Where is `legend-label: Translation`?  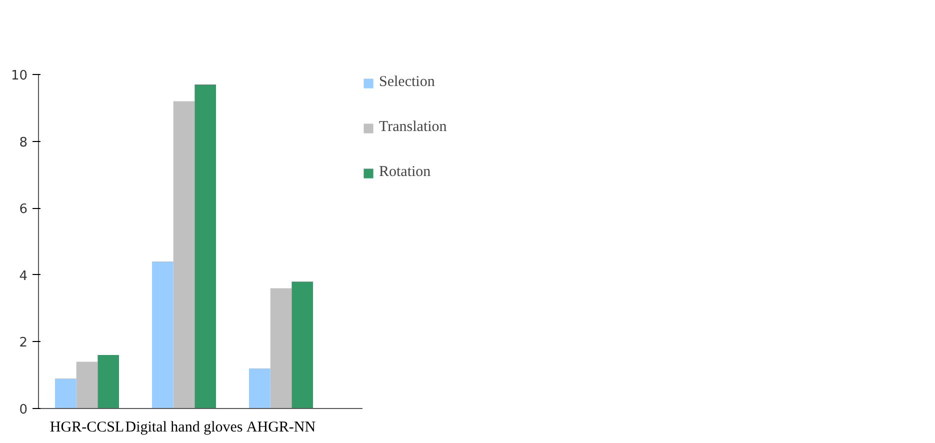
legend-label: Translation is located at coordinates (413, 127).